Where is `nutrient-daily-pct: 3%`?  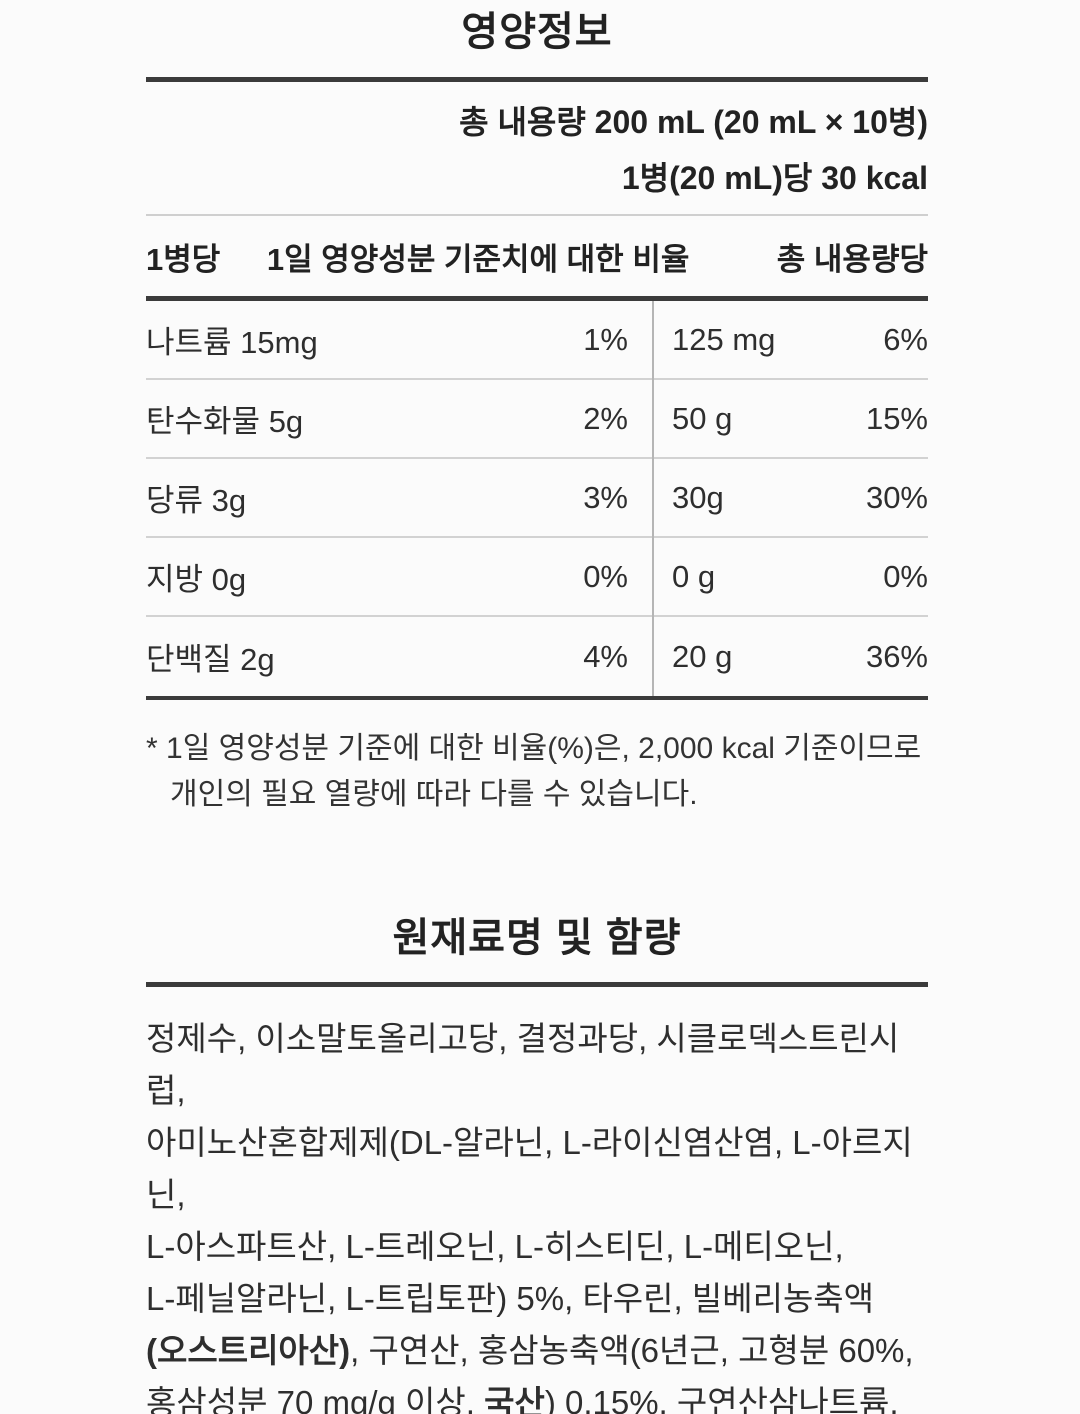
nutrient-daily-pct: 3% is located at coordinates (605, 497).